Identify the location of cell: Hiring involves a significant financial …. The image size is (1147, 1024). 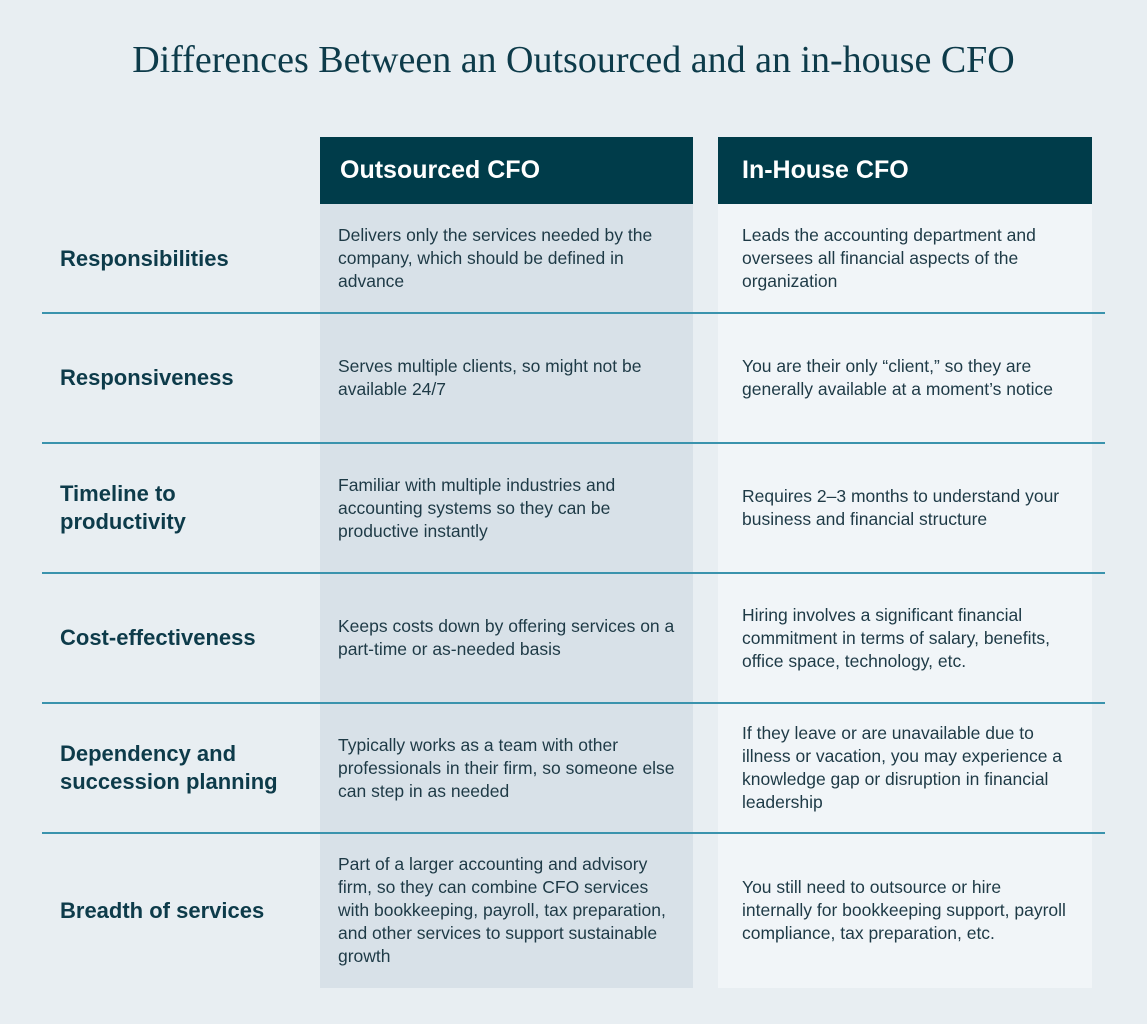
(896, 637).